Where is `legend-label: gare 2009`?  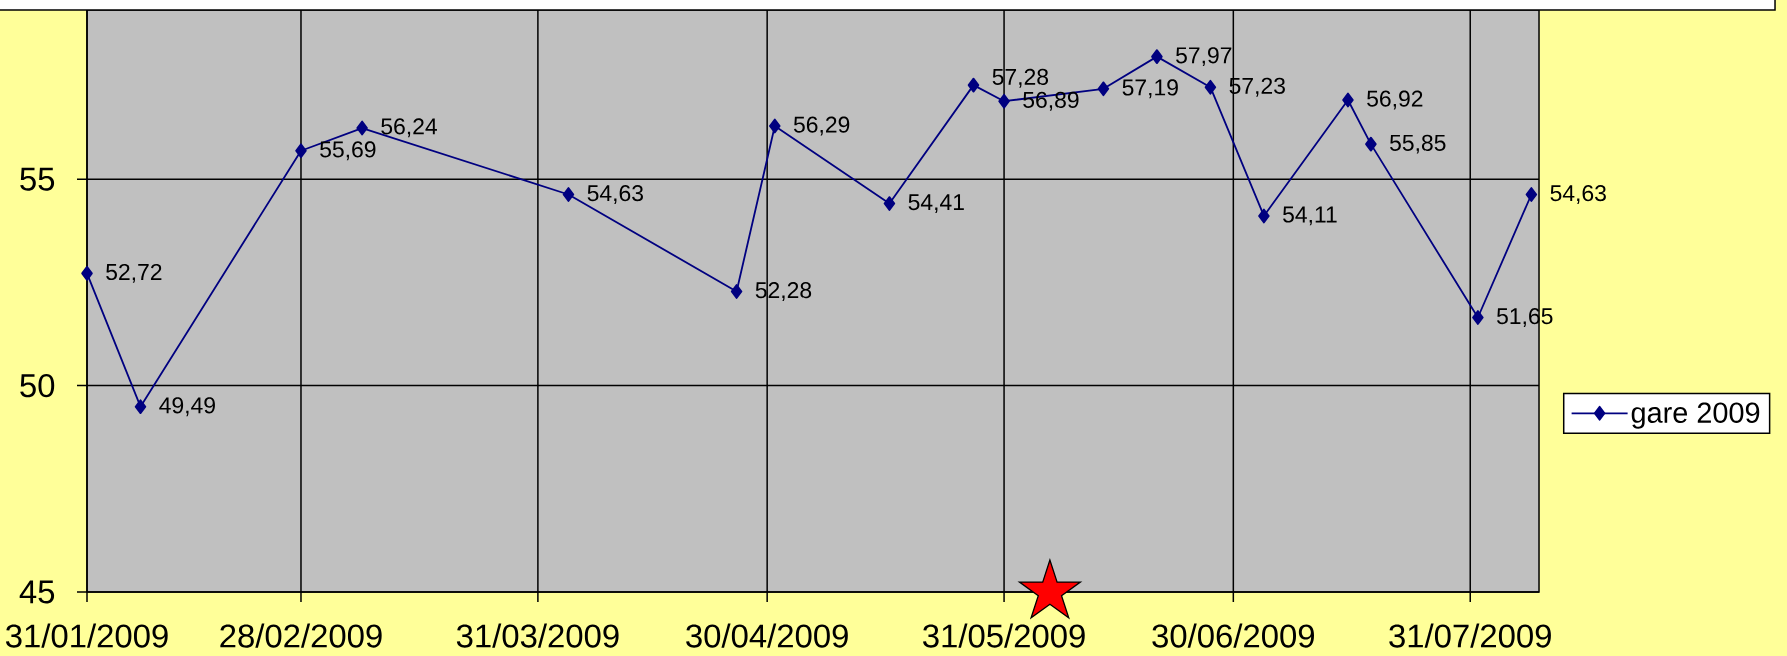 legend-label: gare 2009 is located at coordinates (1695, 415).